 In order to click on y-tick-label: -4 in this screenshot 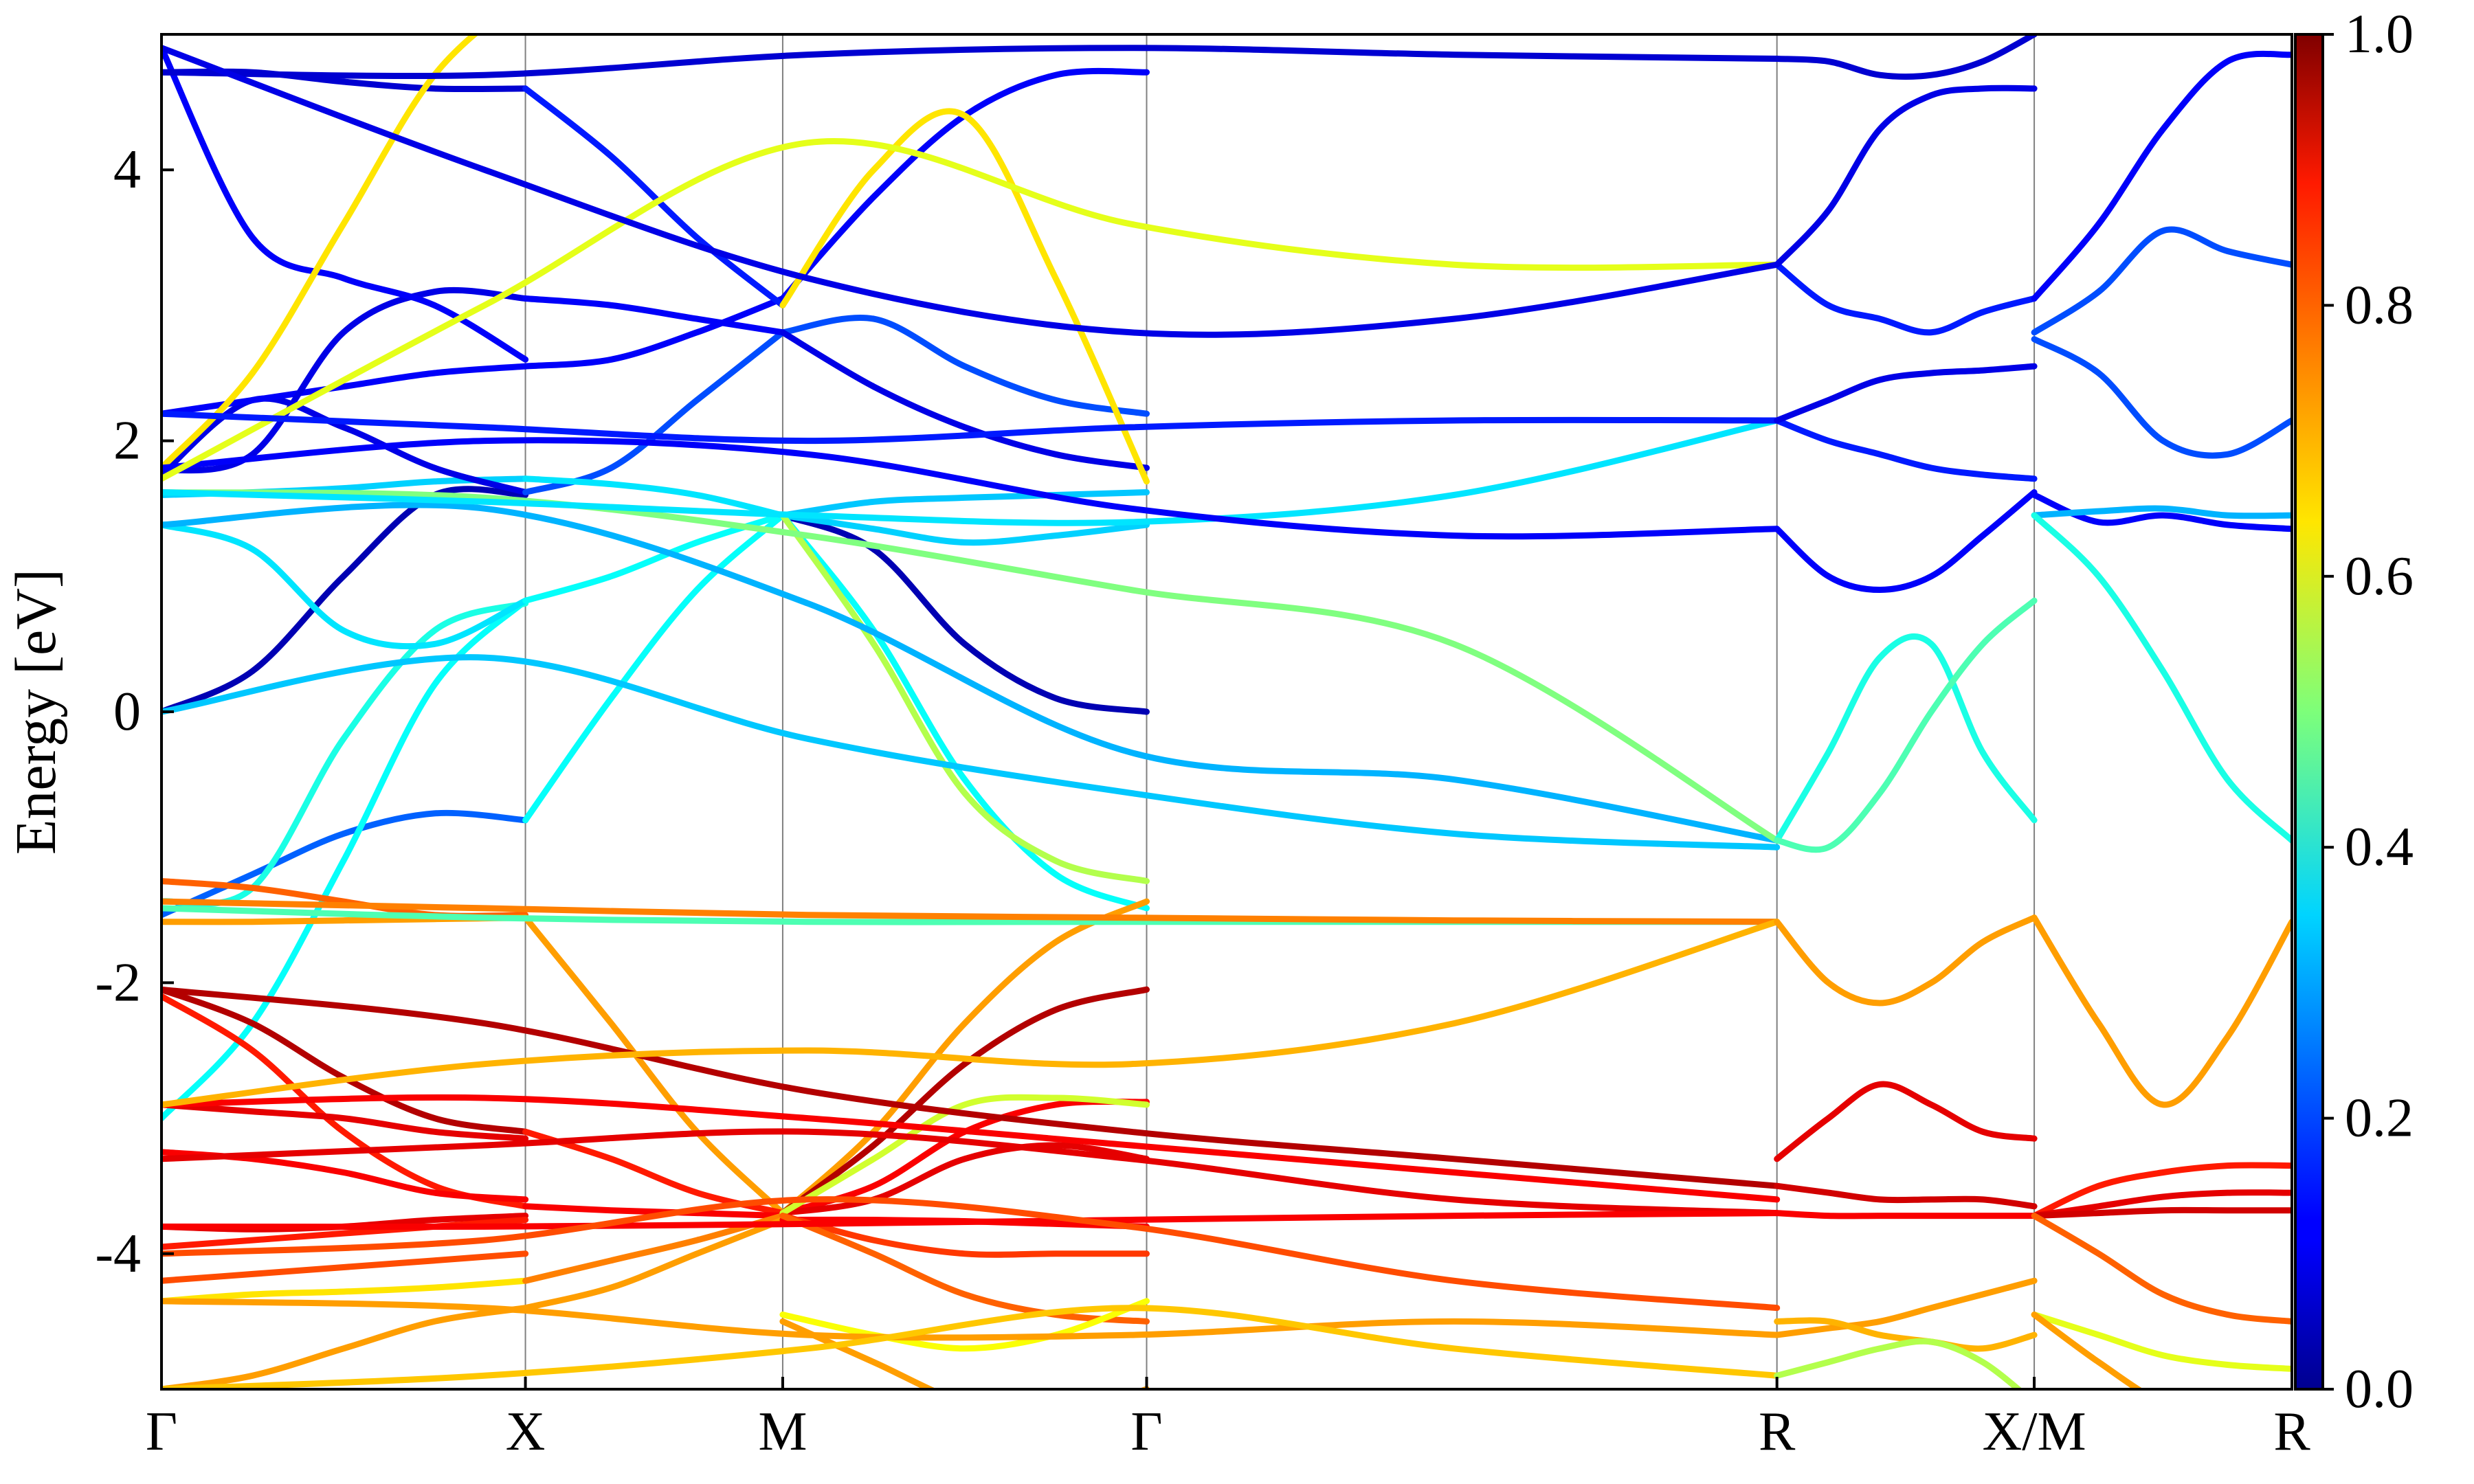, I will do `click(118, 1254)`.